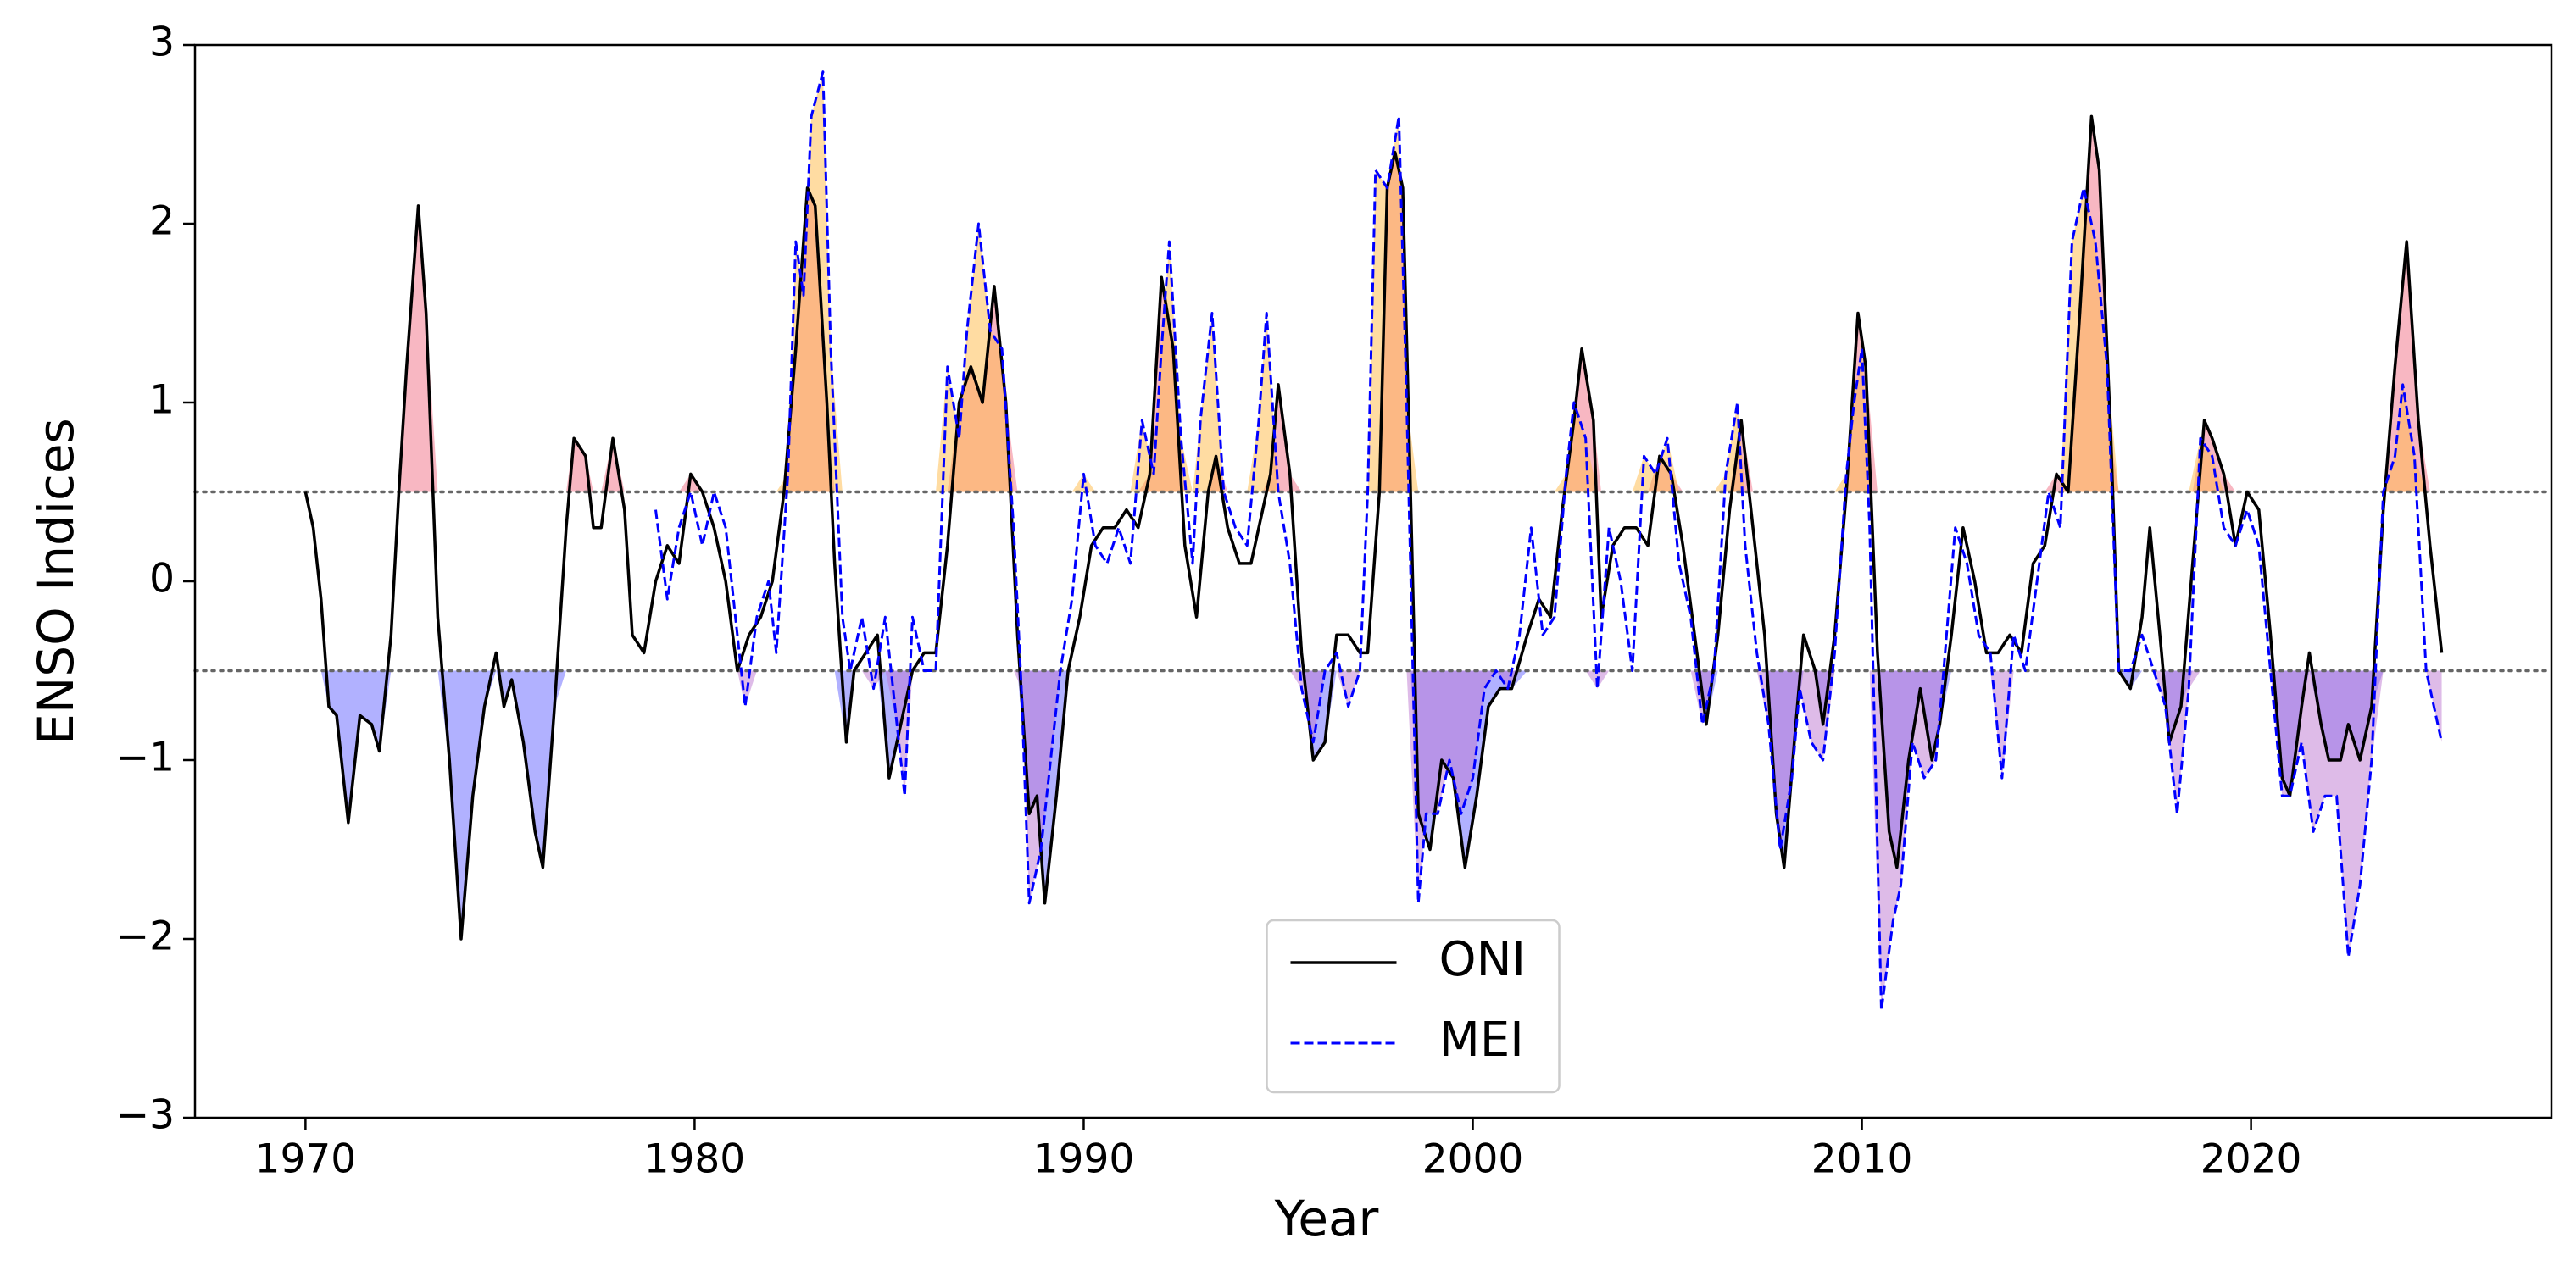  What do you see at coordinates (162, 400) in the screenshot?
I see `y-tick-label: 1` at bounding box center [162, 400].